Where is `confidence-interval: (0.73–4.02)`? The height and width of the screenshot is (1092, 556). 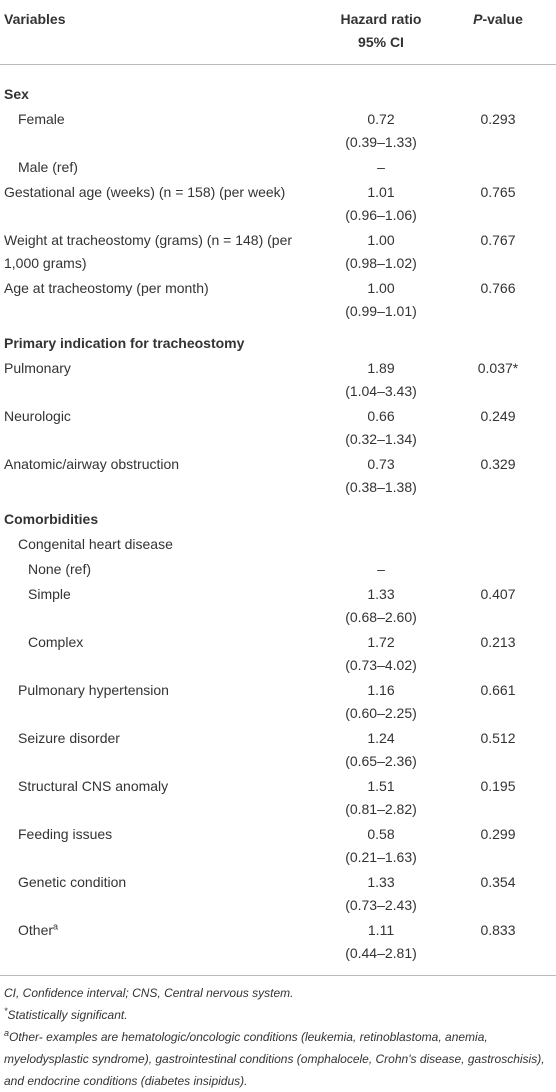
confidence-interval: (0.73–4.02) is located at coordinates (381, 665).